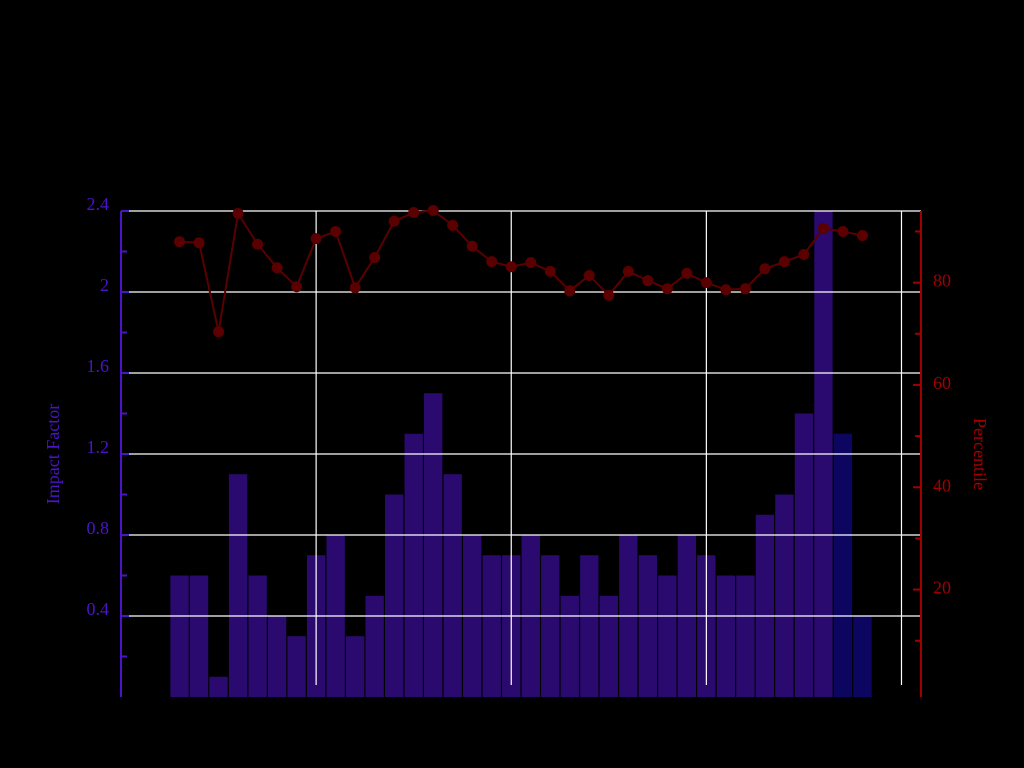 This screenshot has height=768, width=1024. What do you see at coordinates (98, 528) in the screenshot?
I see `y-tick-label: 0.8` at bounding box center [98, 528].